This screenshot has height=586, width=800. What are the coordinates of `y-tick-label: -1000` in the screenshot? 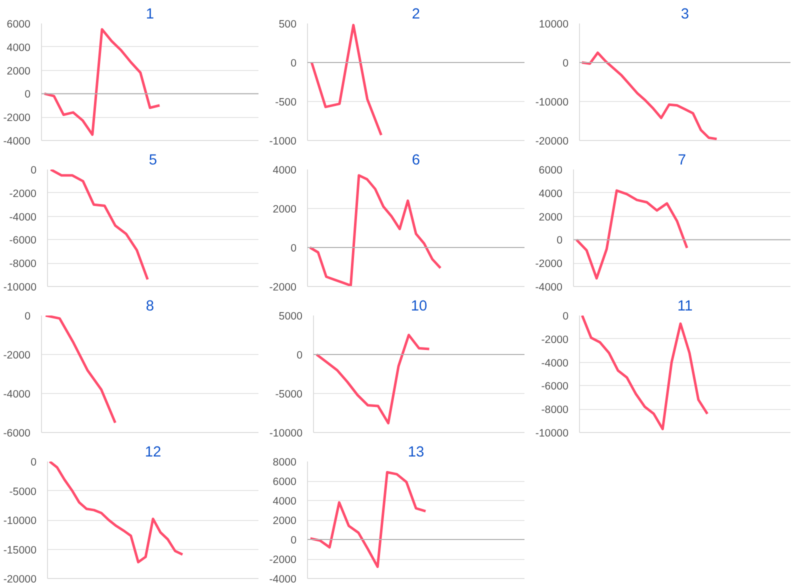 It's located at (283, 142).